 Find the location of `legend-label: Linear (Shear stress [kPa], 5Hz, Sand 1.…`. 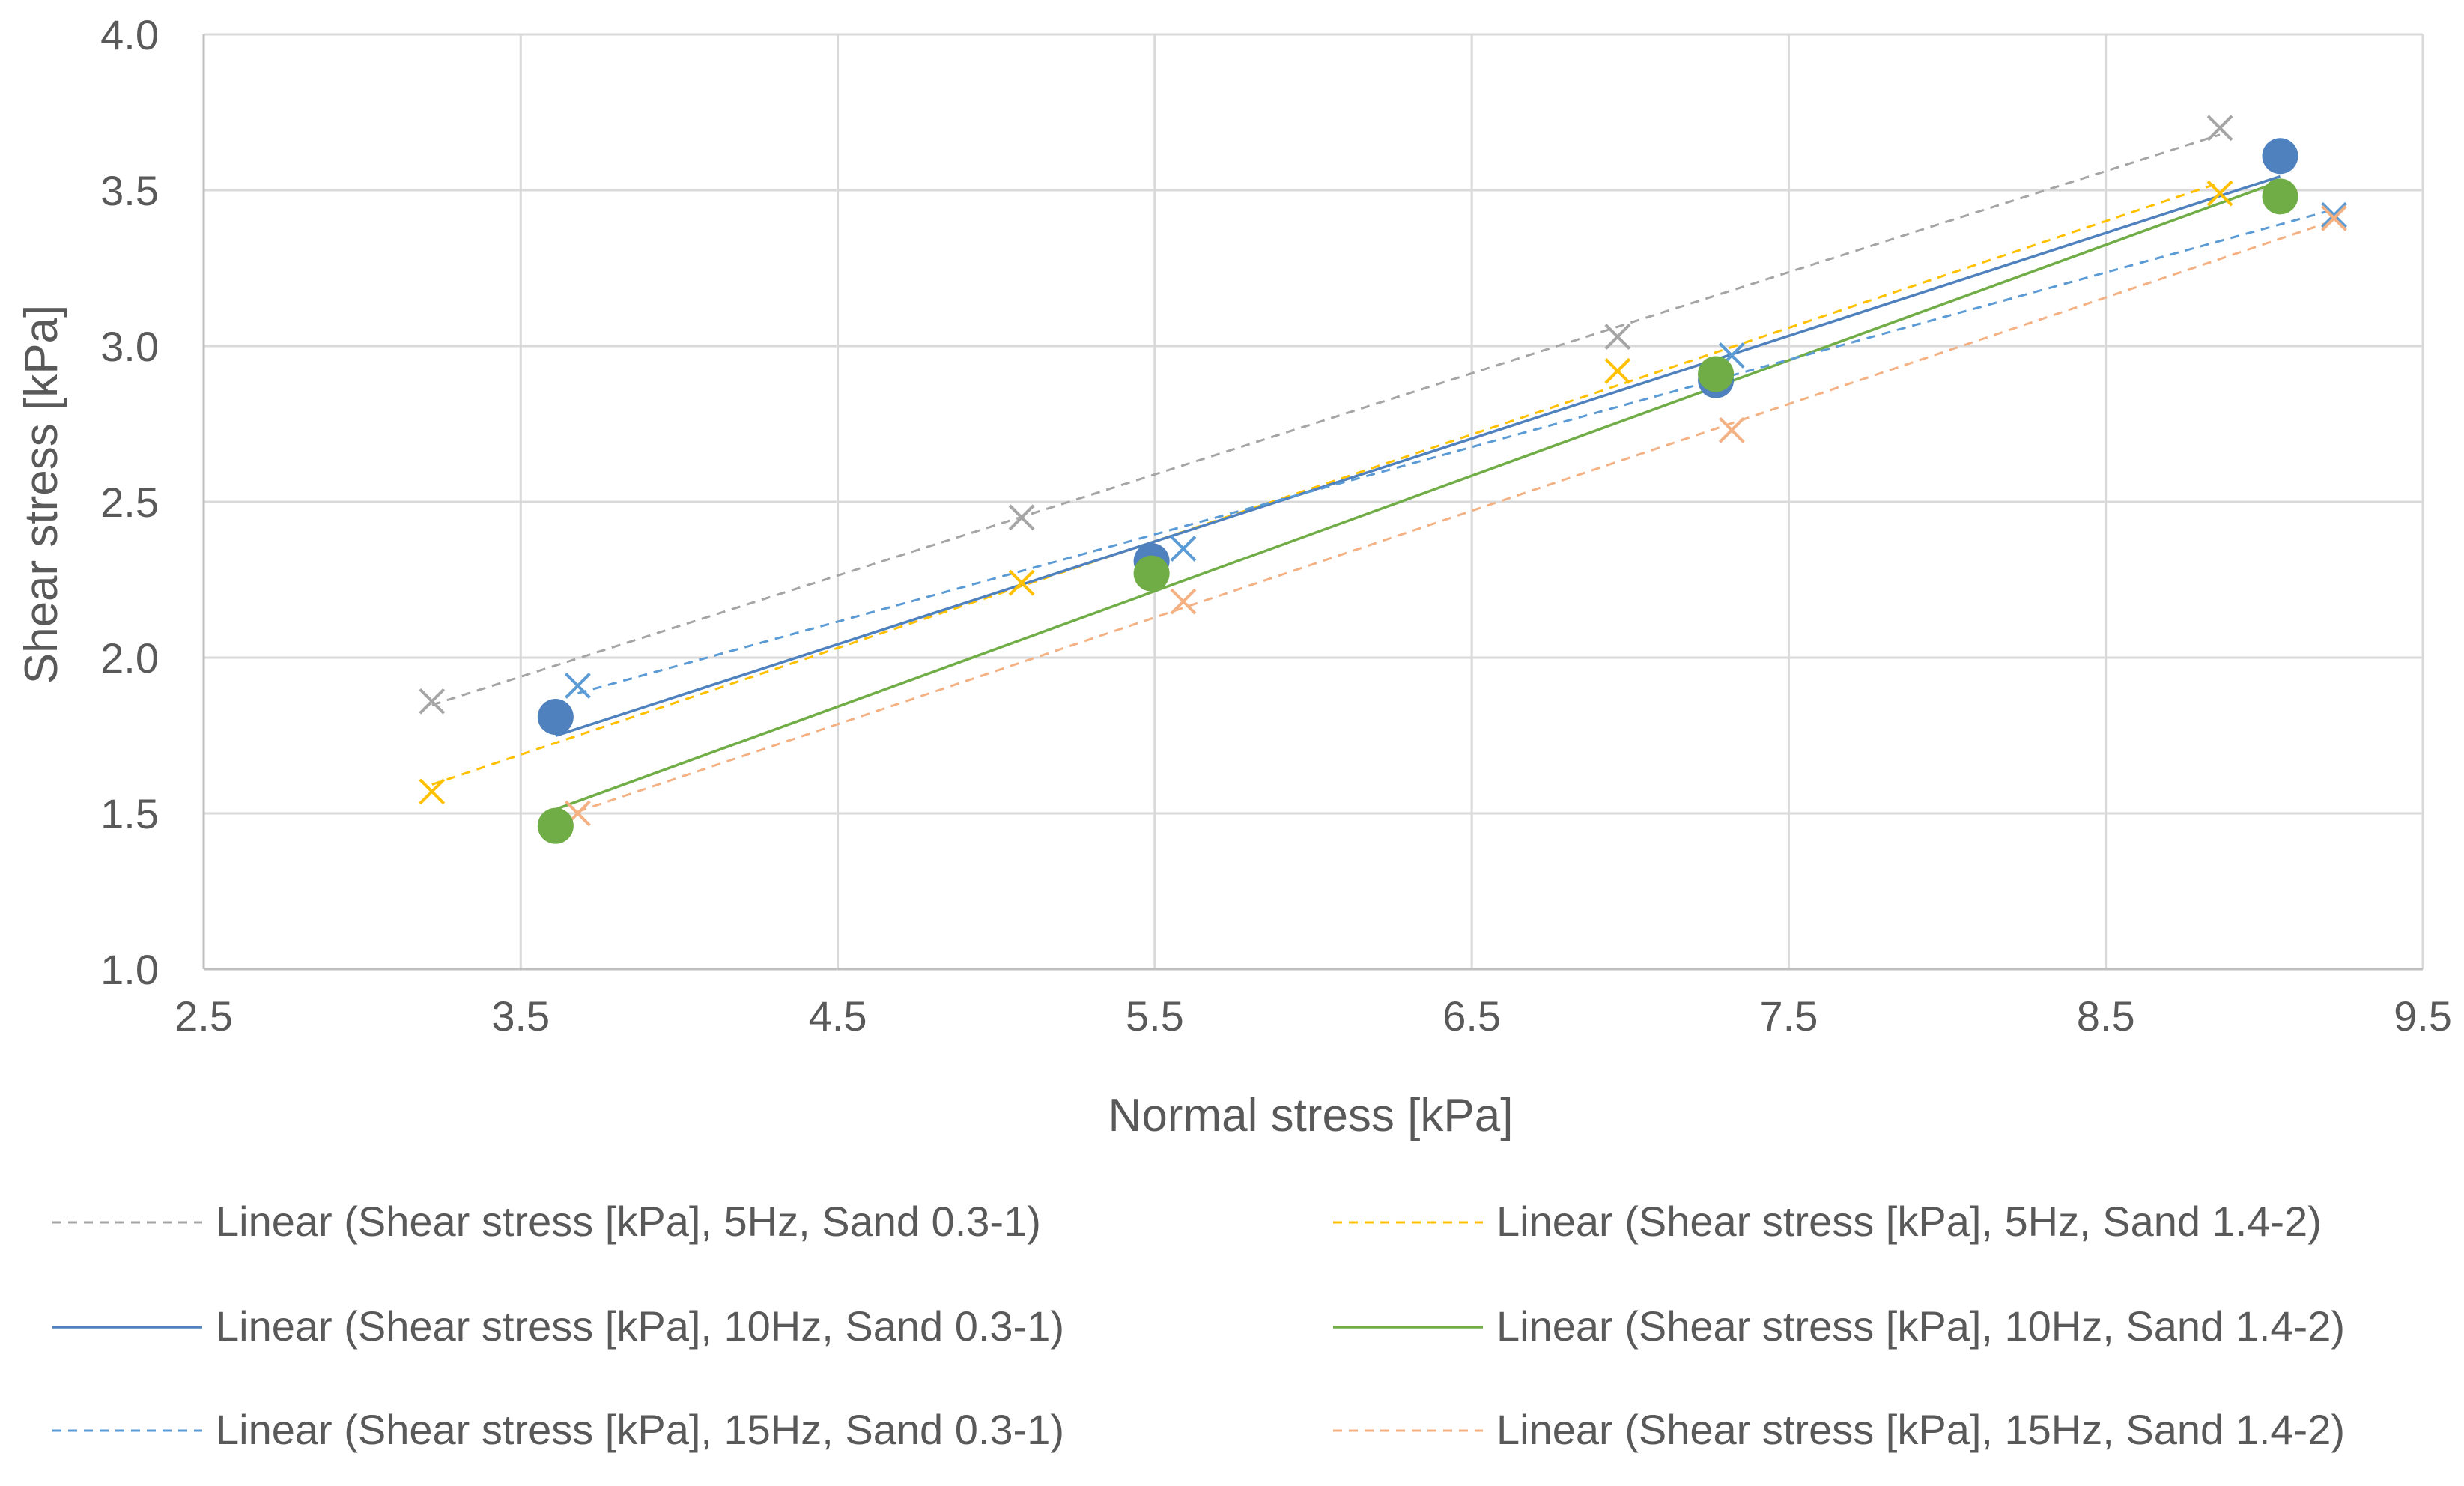

legend-label: Linear (Shear stress [kPa], 5Hz, Sand 1.… is located at coordinates (1909, 1221).